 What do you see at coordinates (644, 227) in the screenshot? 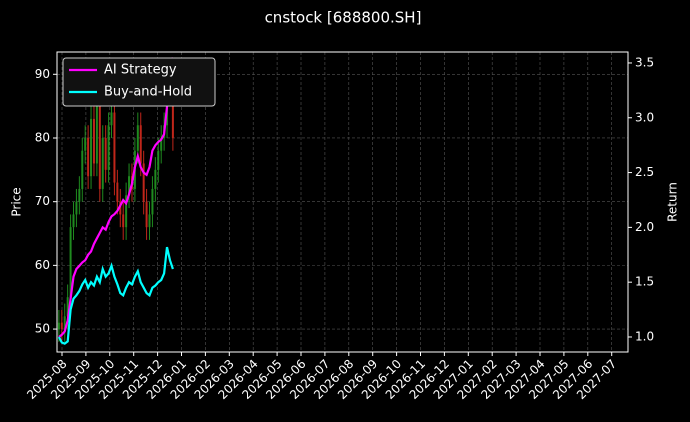
I see `y2-tick-label: 2.0` at bounding box center [644, 227].